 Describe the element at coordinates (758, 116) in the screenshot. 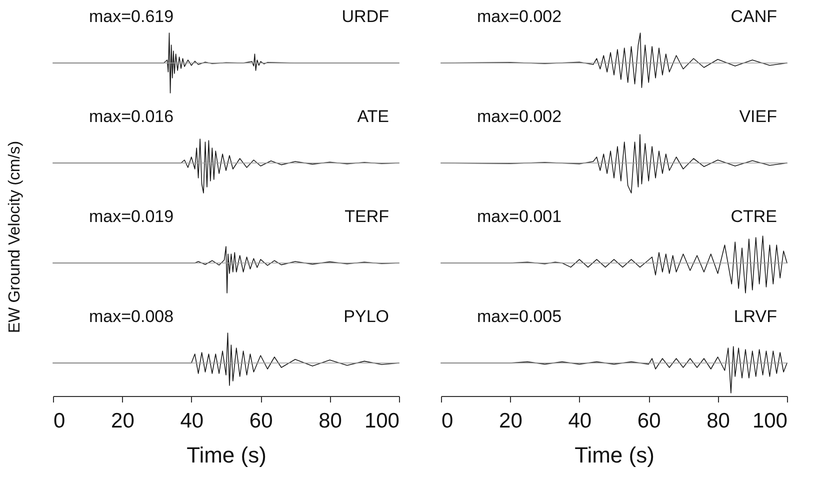

I see `text: VIEF` at that location.